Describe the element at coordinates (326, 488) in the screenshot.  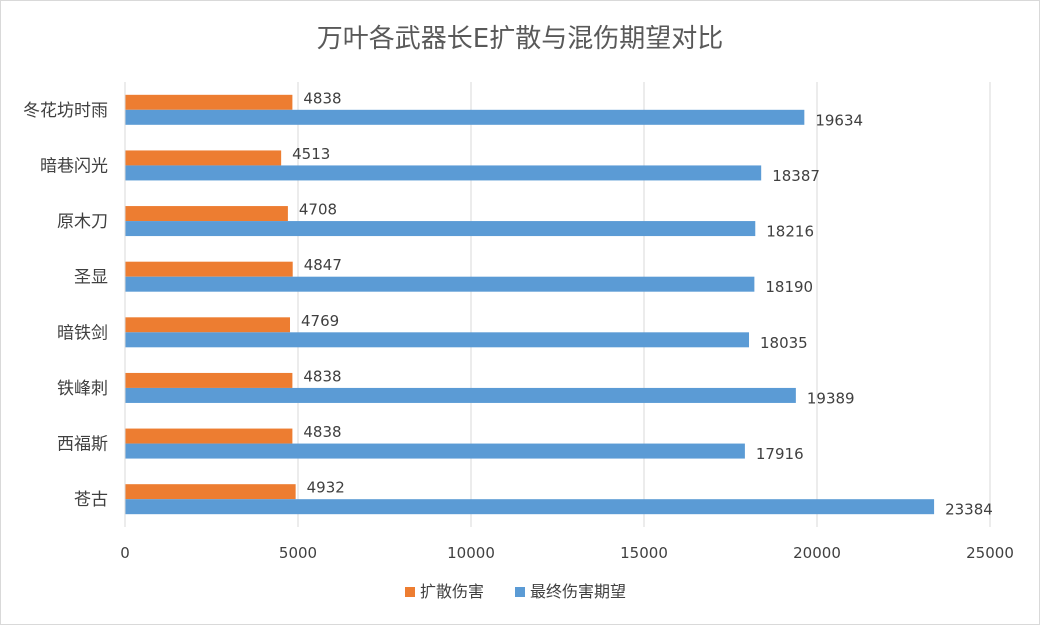
I see `data-label: 4932` at that location.